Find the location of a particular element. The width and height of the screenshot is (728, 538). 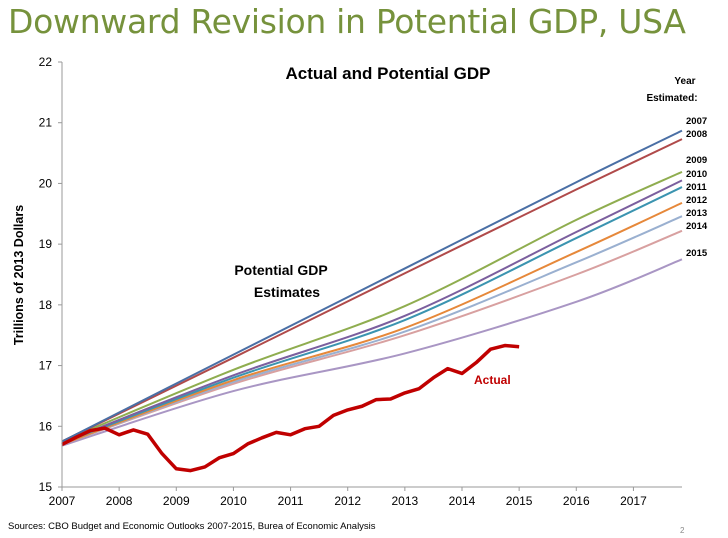

series-label-2008: 2008 is located at coordinates (696, 134).